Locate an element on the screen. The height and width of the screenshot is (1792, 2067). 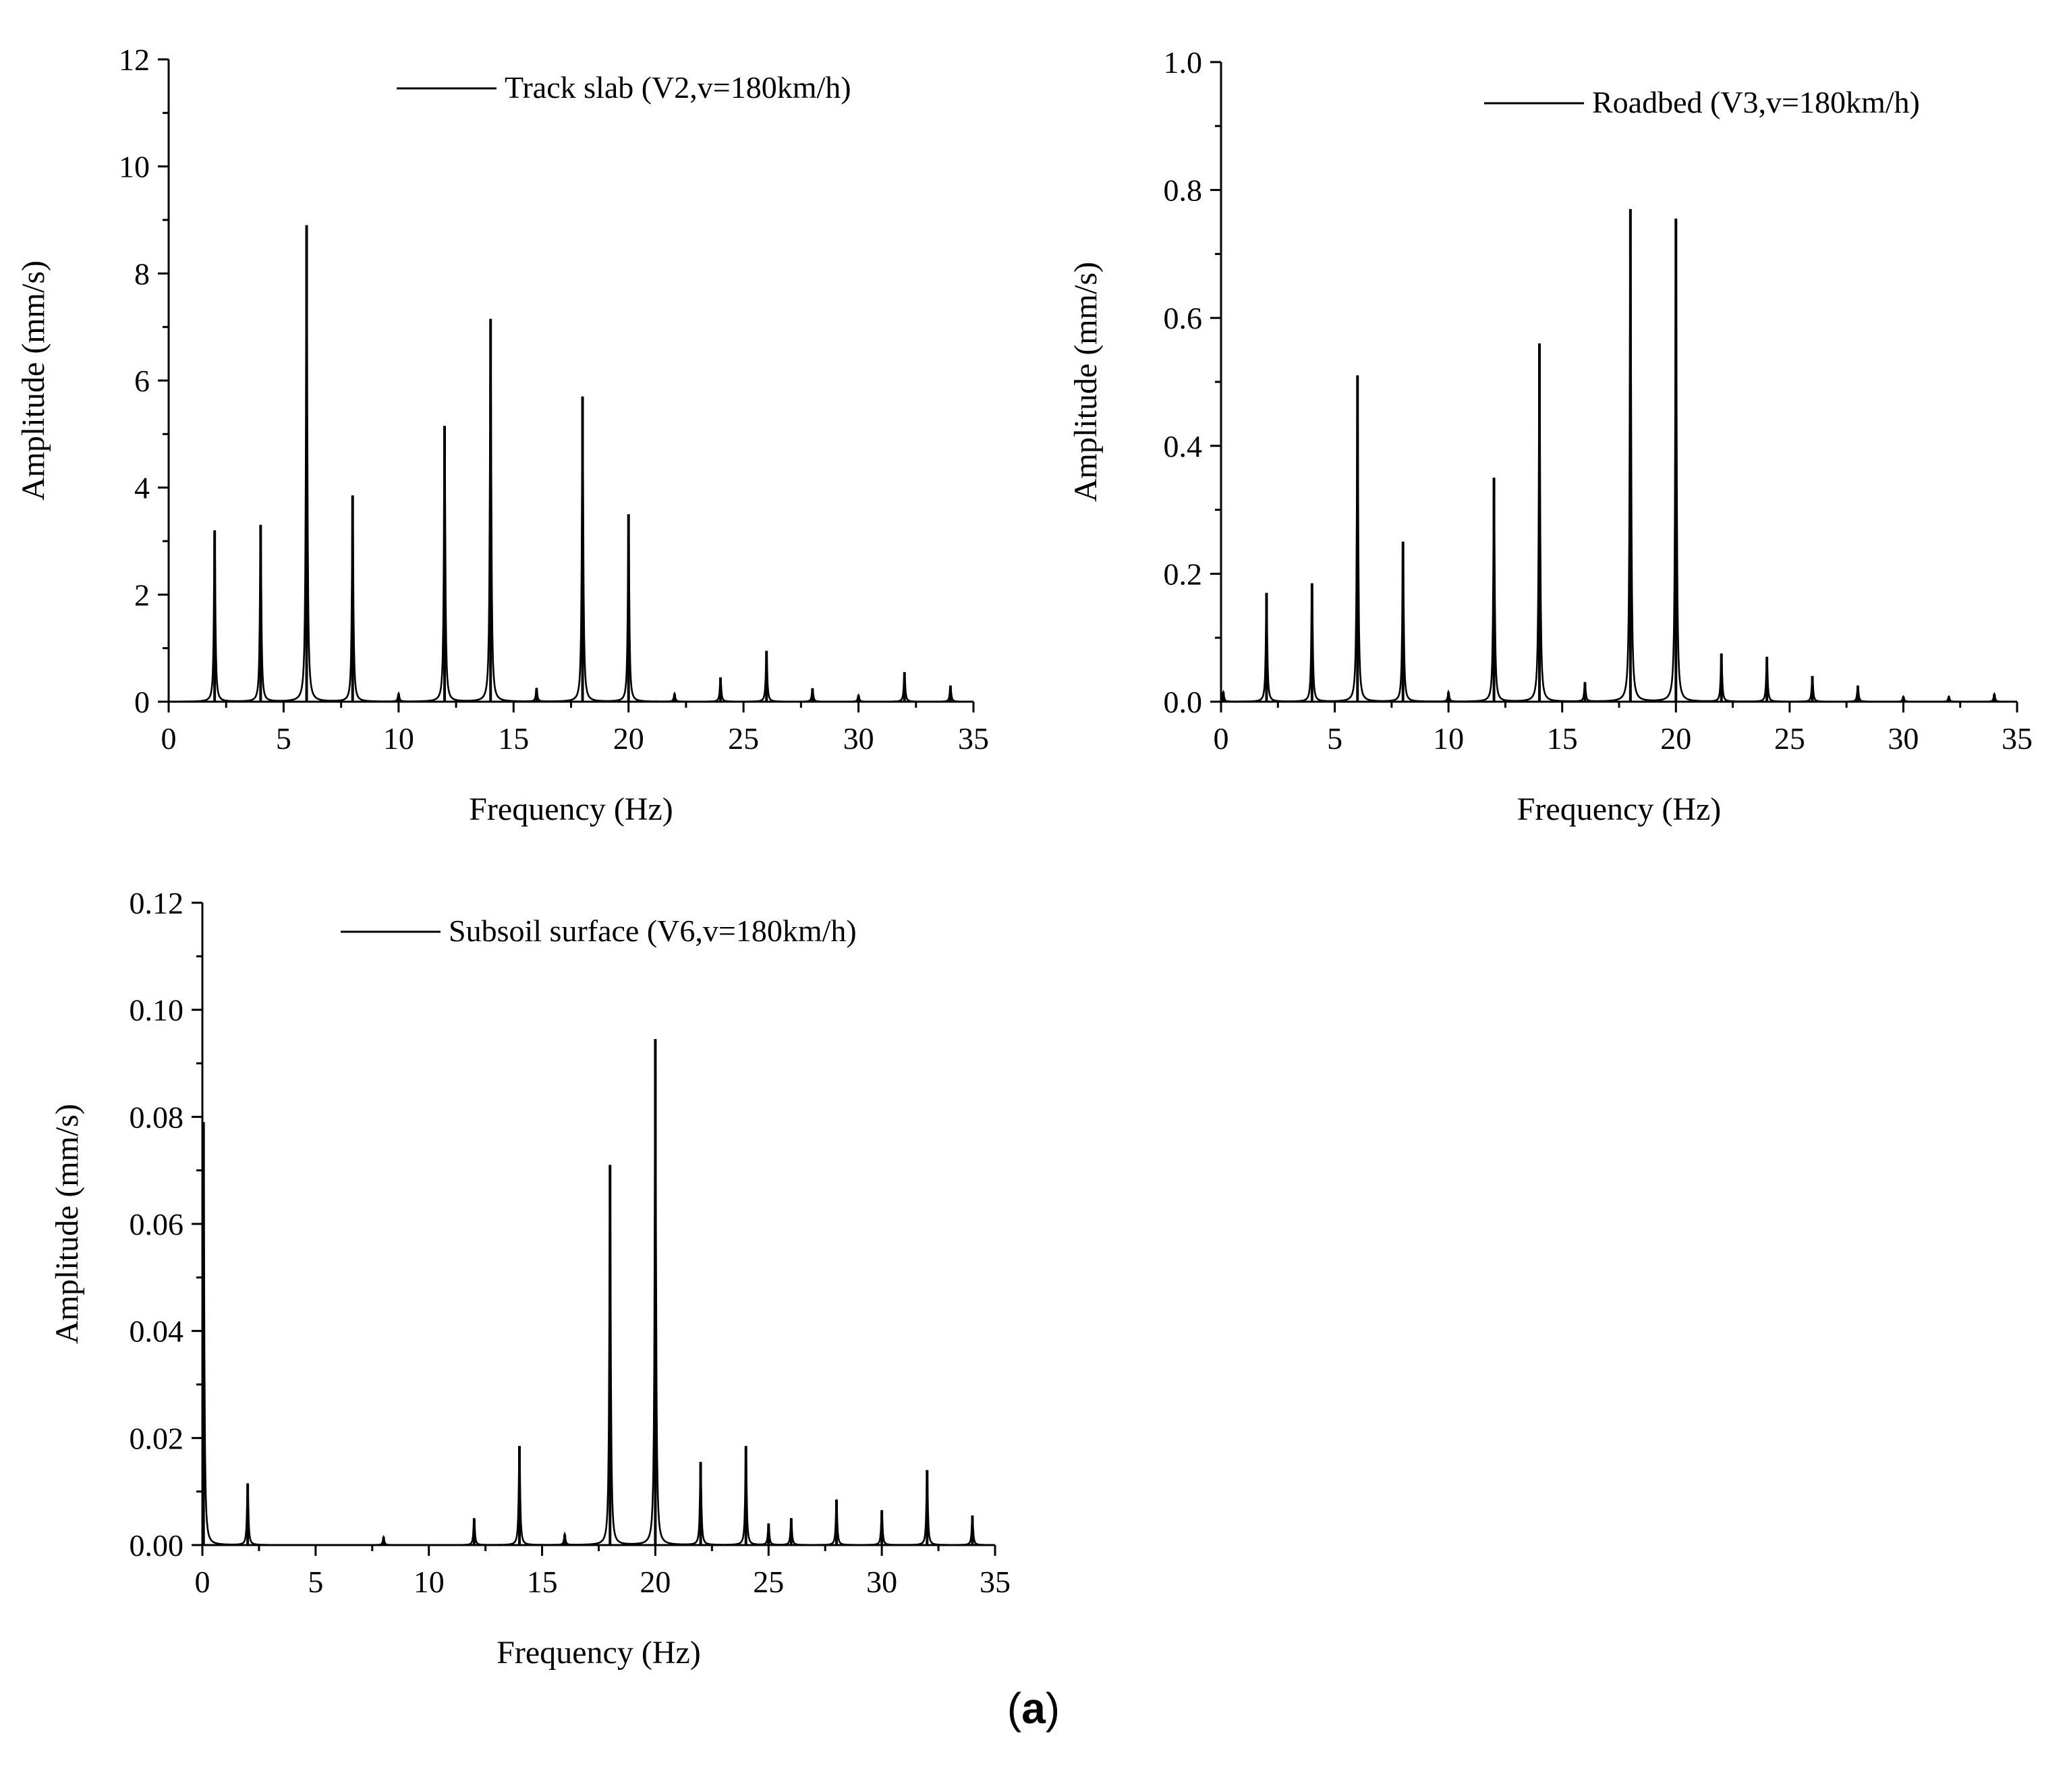
y-tick-label: 0.10 is located at coordinates (157, 1010).